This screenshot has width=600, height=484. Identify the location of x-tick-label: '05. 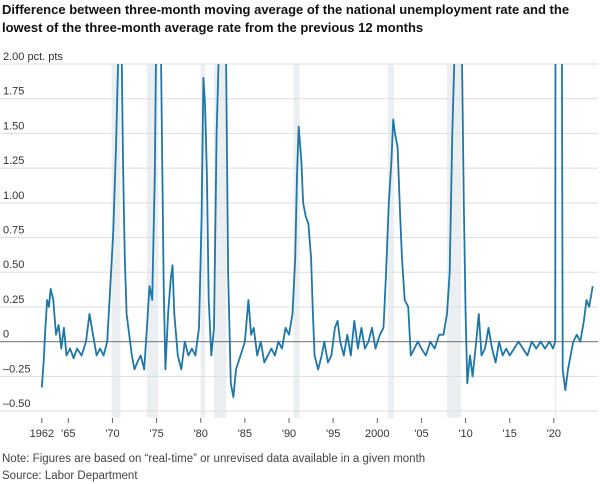
(421, 434).